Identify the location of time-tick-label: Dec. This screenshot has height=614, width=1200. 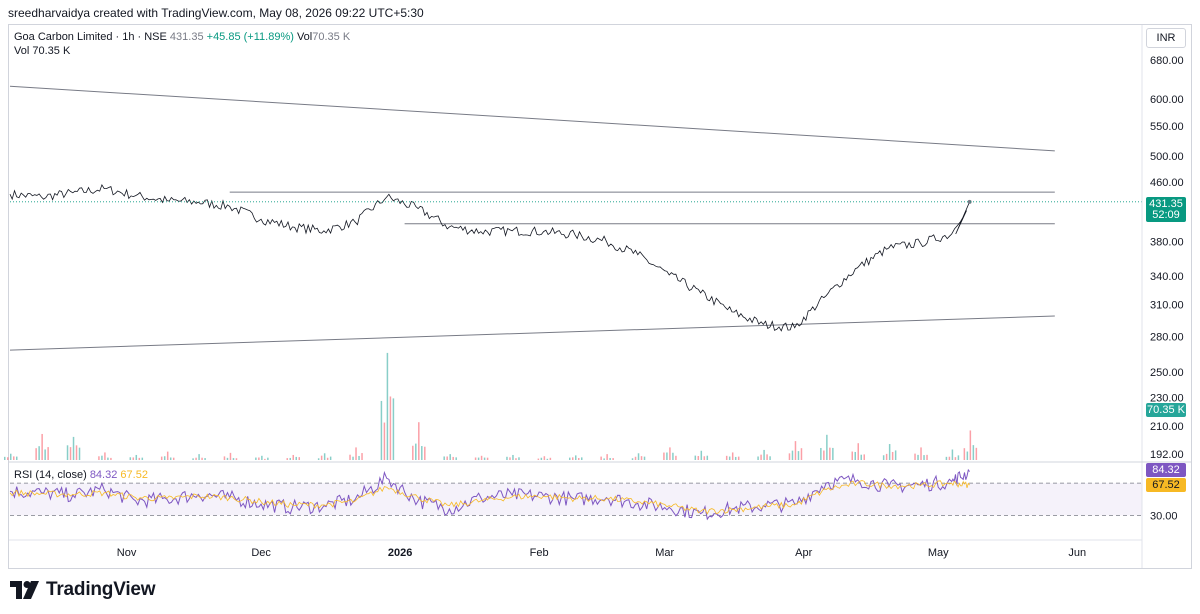
(261, 553).